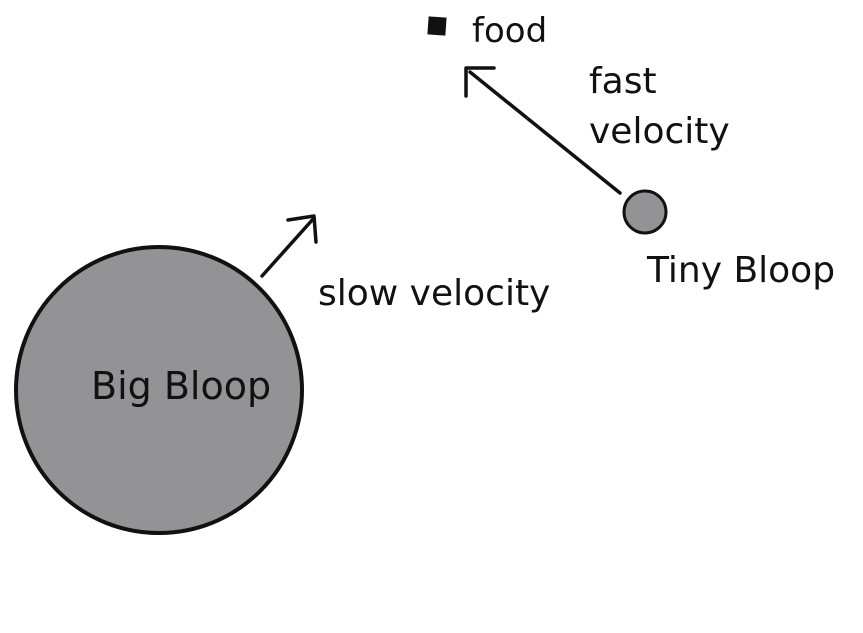  I want to click on slow-velocity-label: slow velocity, so click(434, 293).